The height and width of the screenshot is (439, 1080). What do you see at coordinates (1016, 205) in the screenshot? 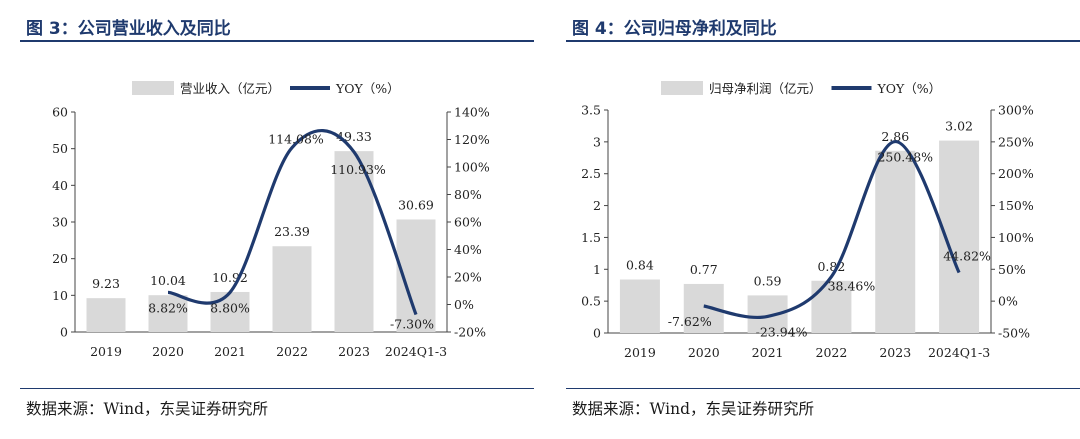
I see `right-axis-tick-label: 150%` at bounding box center [1016, 205].